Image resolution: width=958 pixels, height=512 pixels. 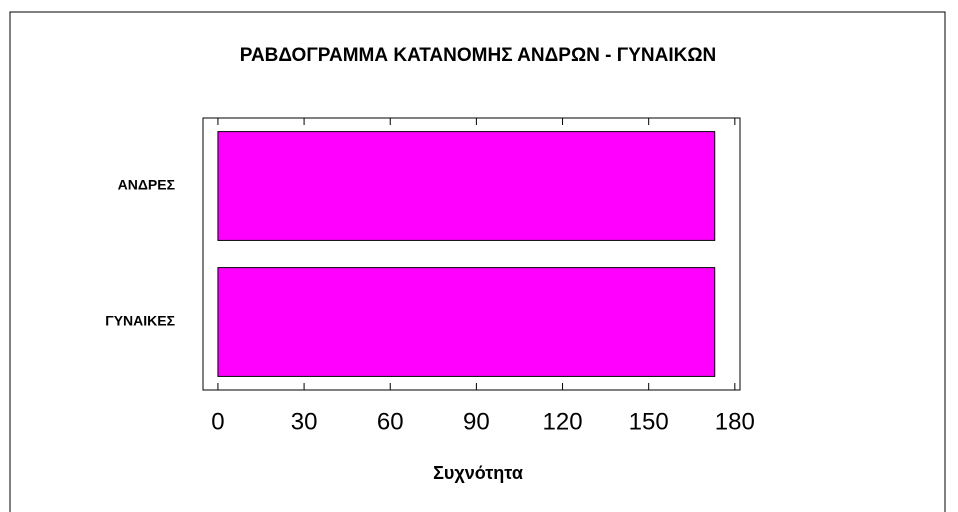 I want to click on x-tick-label: 120, so click(x=563, y=421).